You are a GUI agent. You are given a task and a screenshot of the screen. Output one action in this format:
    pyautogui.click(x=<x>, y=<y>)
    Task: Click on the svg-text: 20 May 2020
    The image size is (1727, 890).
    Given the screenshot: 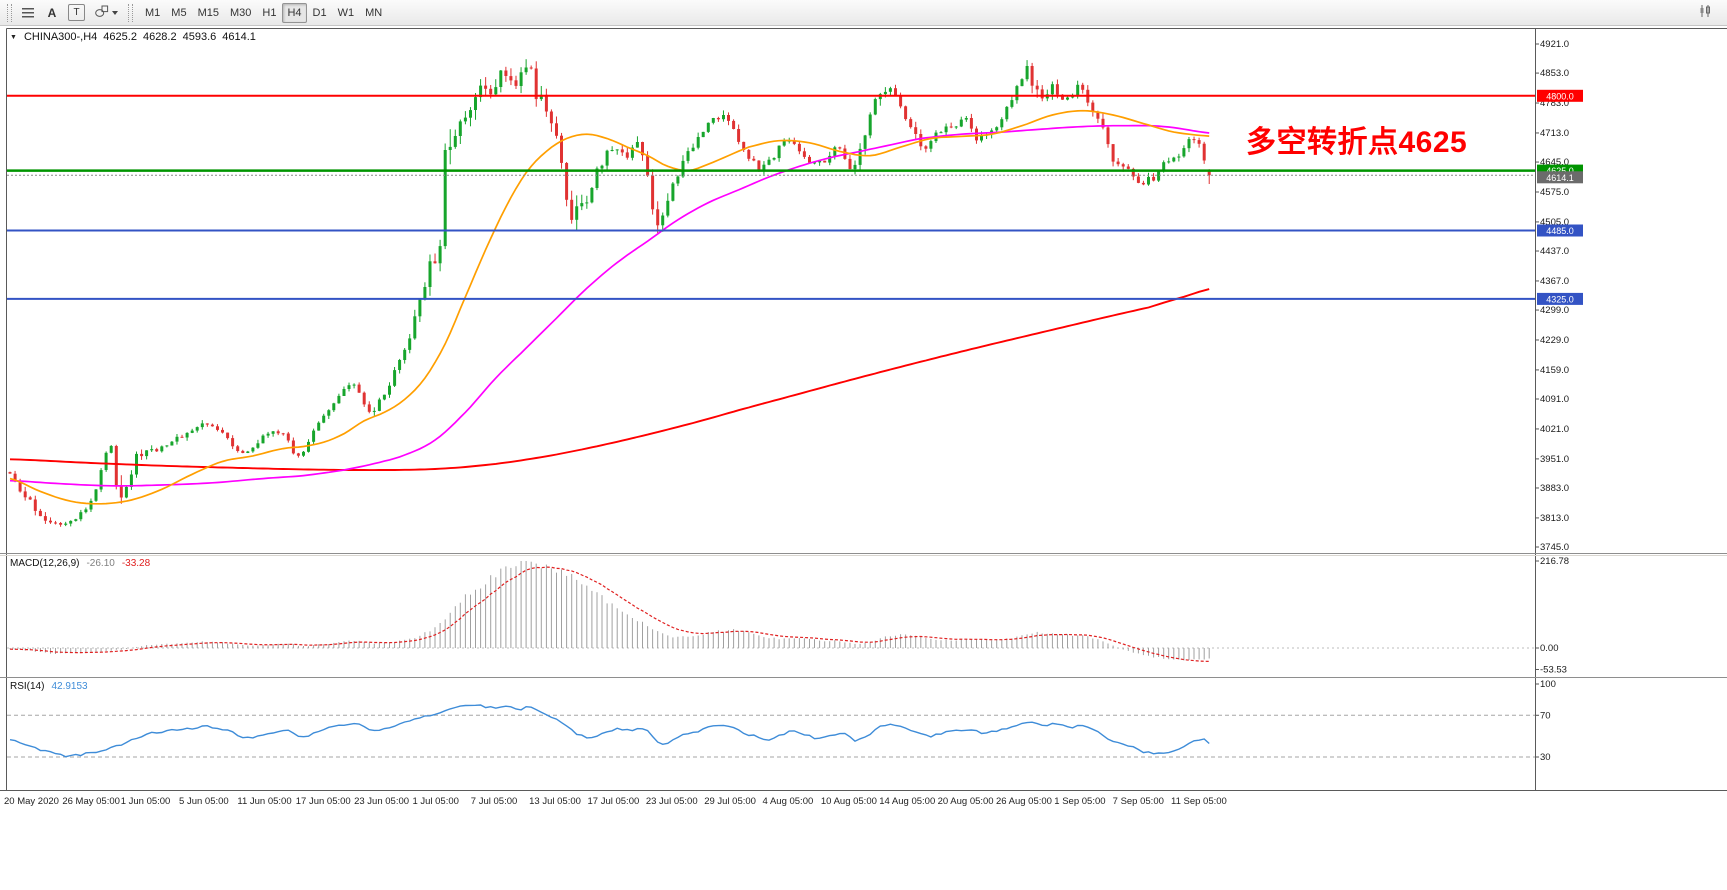 What is the action you would take?
    pyautogui.click(x=31, y=801)
    